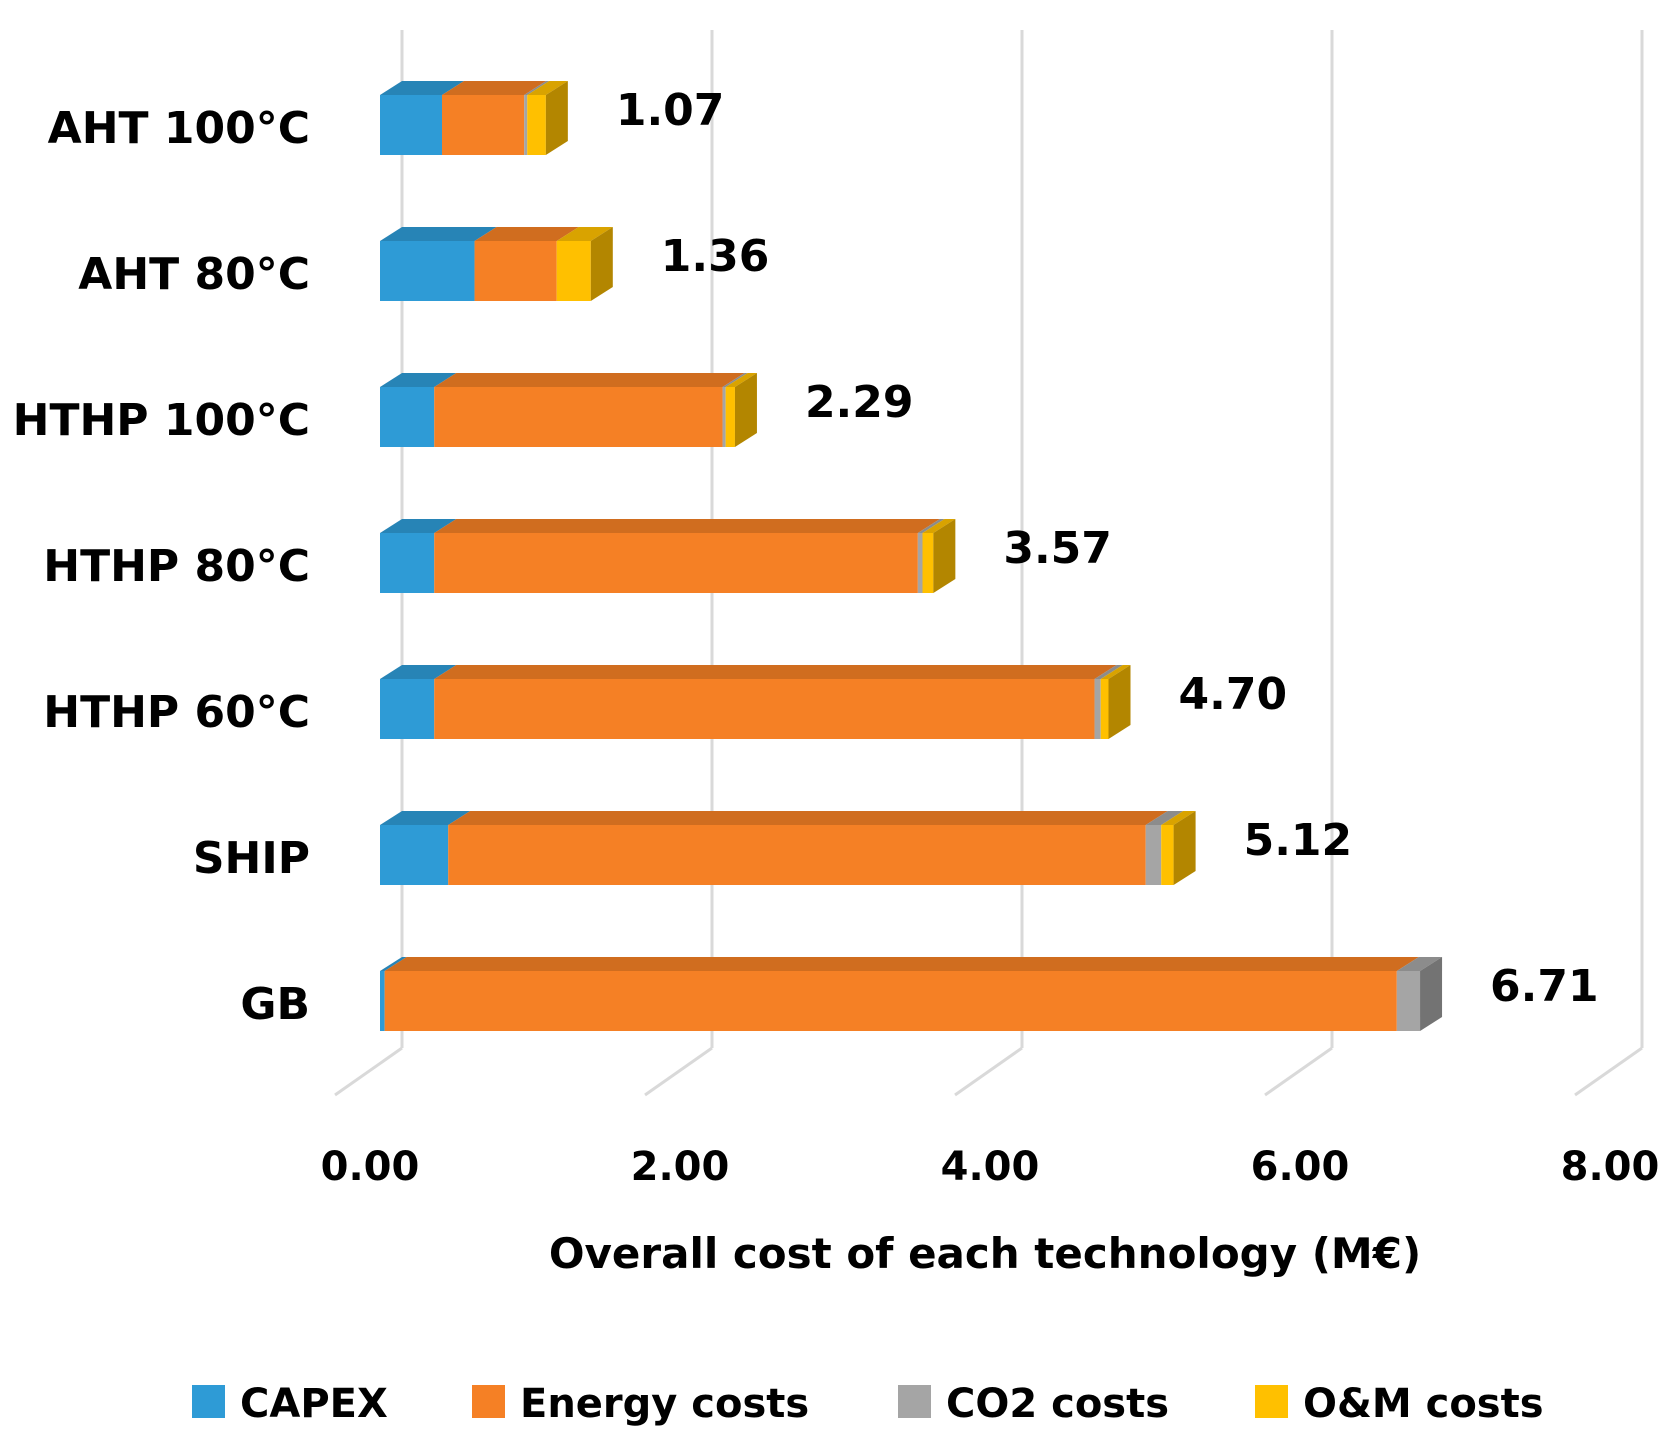  I want to click on y-category-label: HTHP 100°C, so click(161, 420).